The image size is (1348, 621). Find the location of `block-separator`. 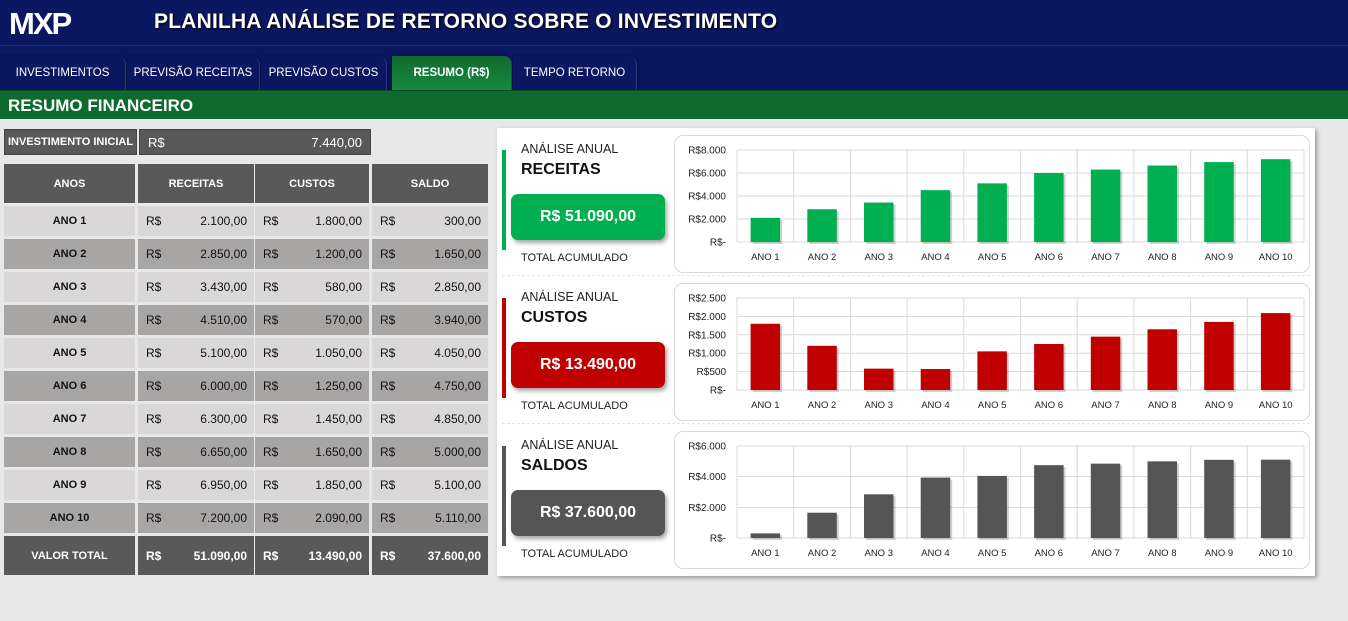

block-separator is located at coordinates (906, 423).